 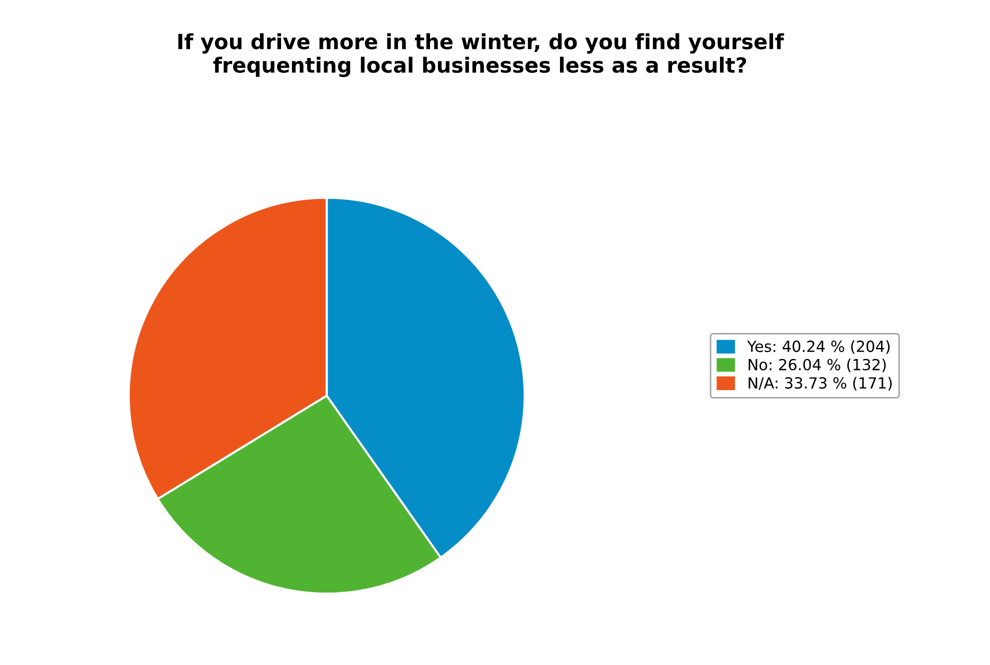 I want to click on legend-label: Yes: 40.24 % (204), so click(x=818, y=347).